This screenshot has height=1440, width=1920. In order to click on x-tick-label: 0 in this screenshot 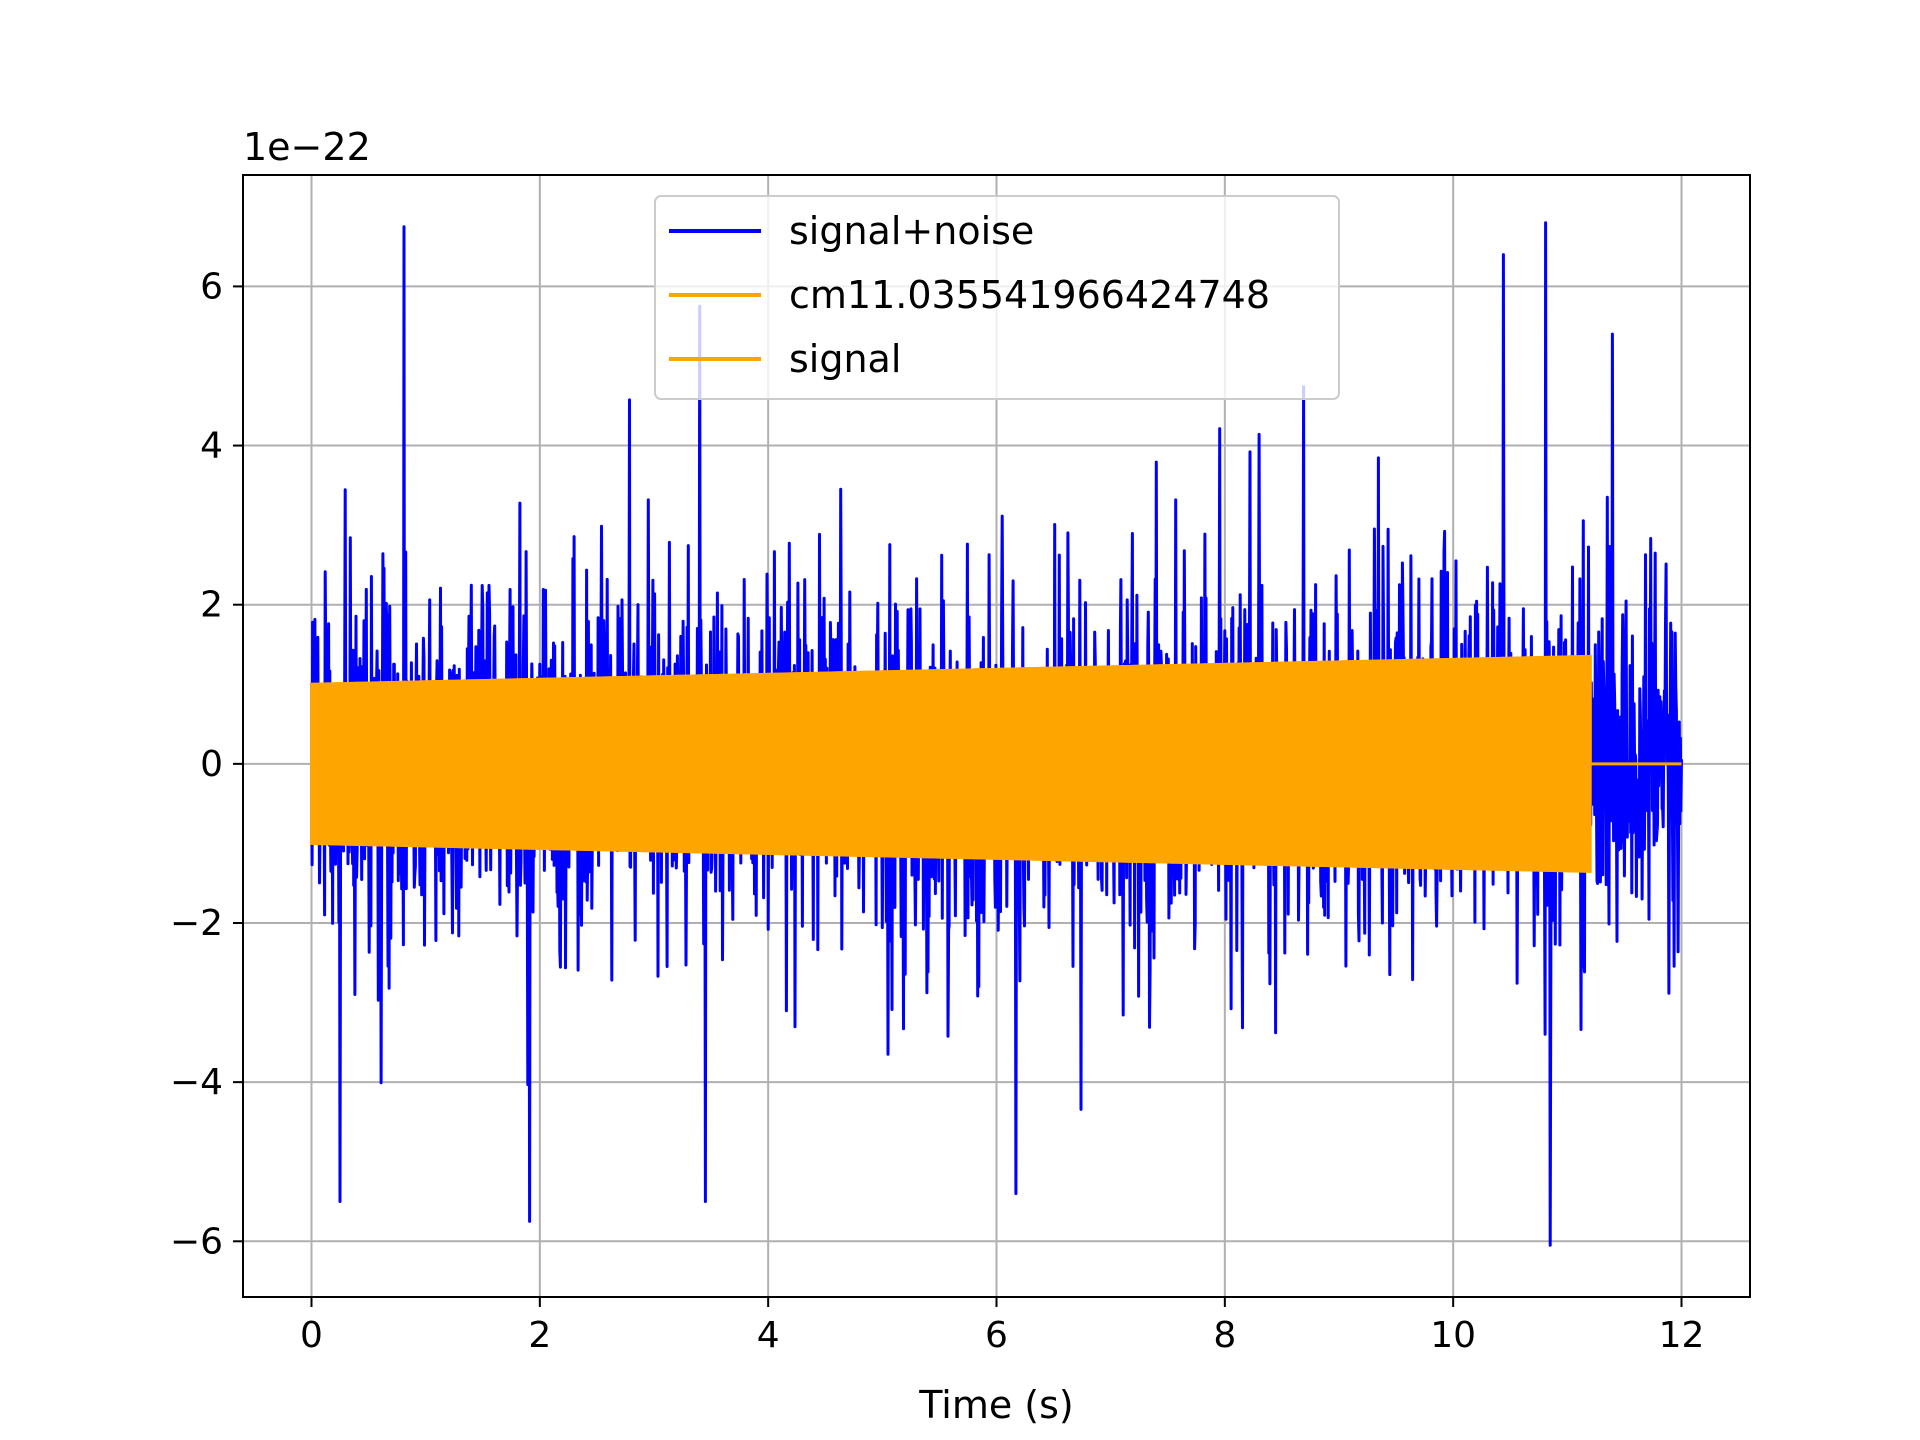, I will do `click(311, 1335)`.